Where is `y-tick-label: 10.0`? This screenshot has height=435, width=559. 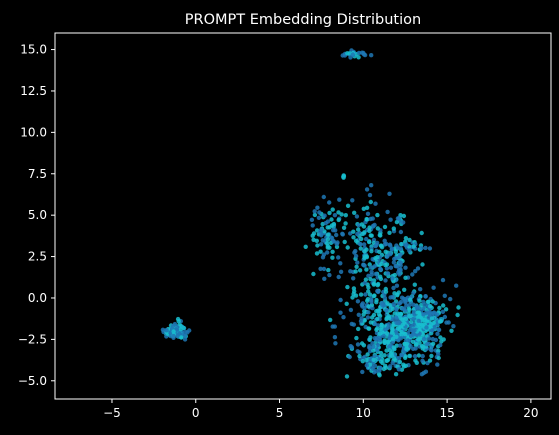
y-tick-label: 10.0 is located at coordinates (33, 132).